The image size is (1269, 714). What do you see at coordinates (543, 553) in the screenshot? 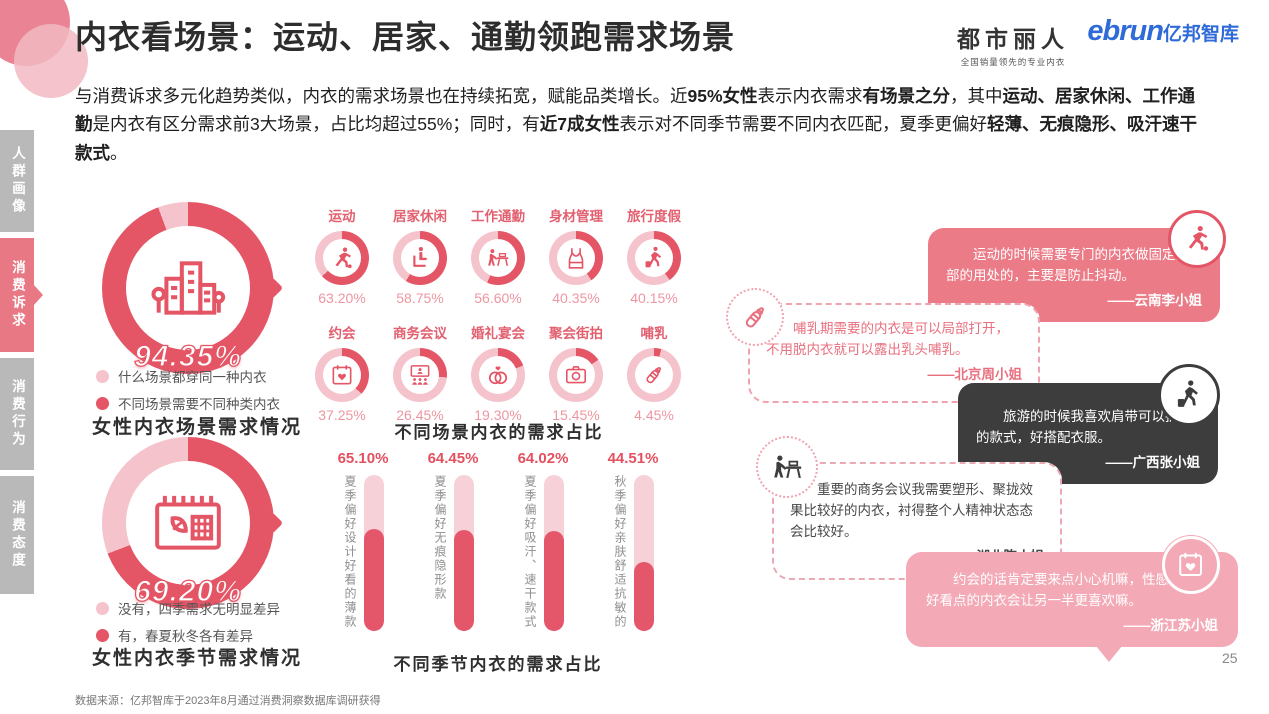
I see `bar-pair: 夏季偏好吸汗、速干款式` at bounding box center [543, 553].